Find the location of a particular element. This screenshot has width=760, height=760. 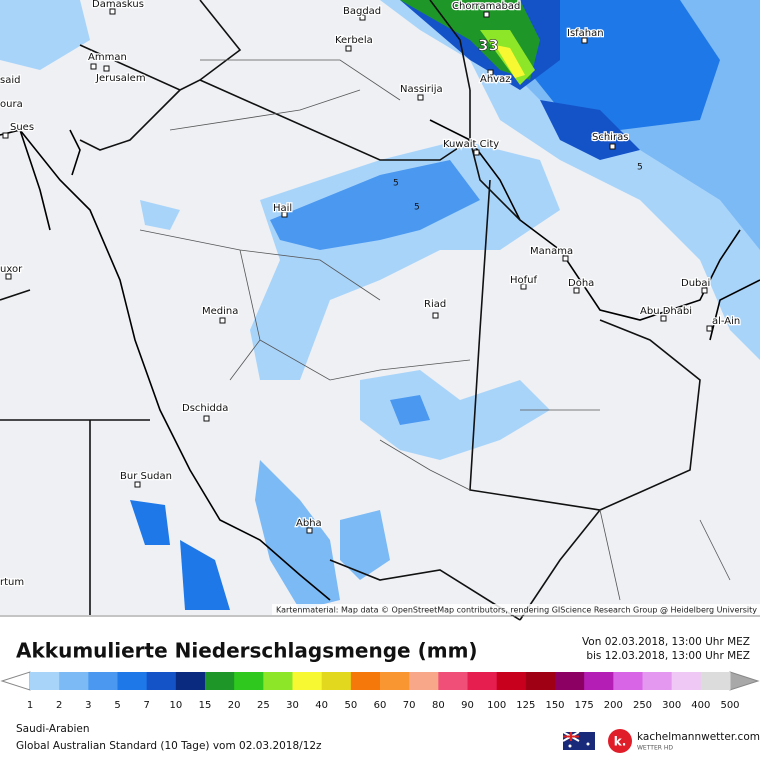

legend-label: 150 is located at coordinates (554, 705).